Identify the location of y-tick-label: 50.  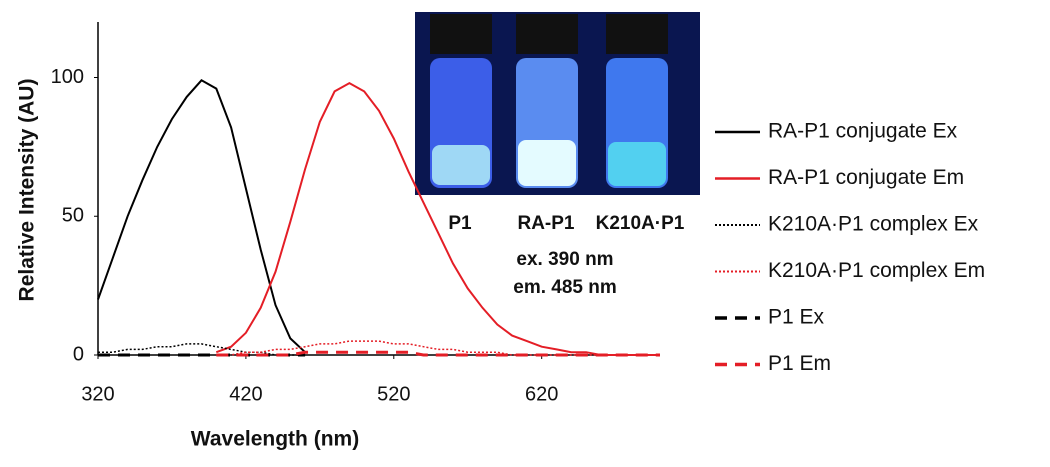
(73, 216).